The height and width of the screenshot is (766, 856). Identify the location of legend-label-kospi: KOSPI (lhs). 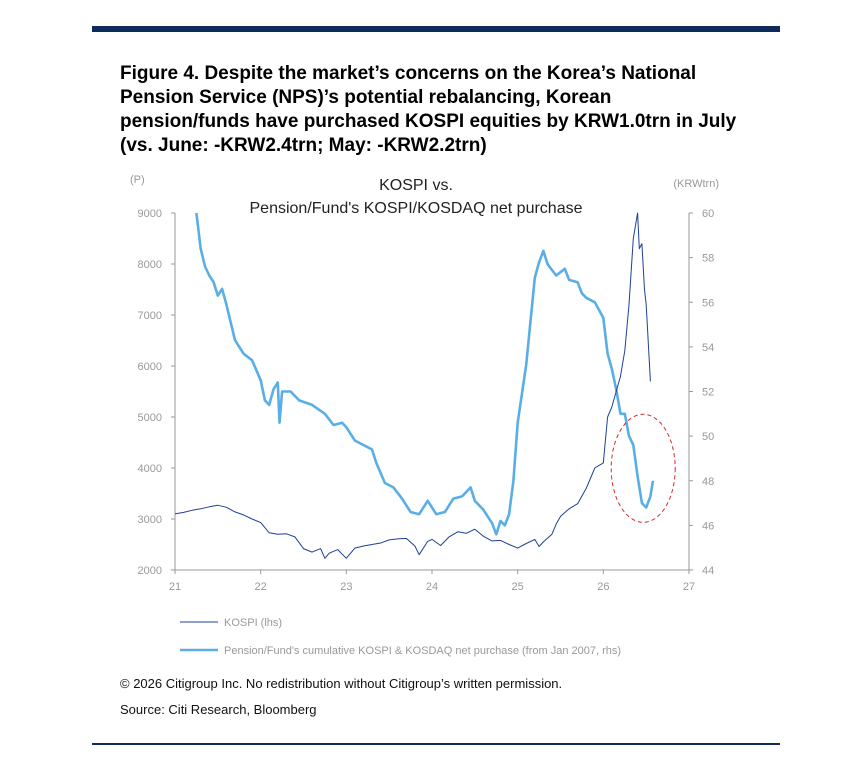
(253, 623).